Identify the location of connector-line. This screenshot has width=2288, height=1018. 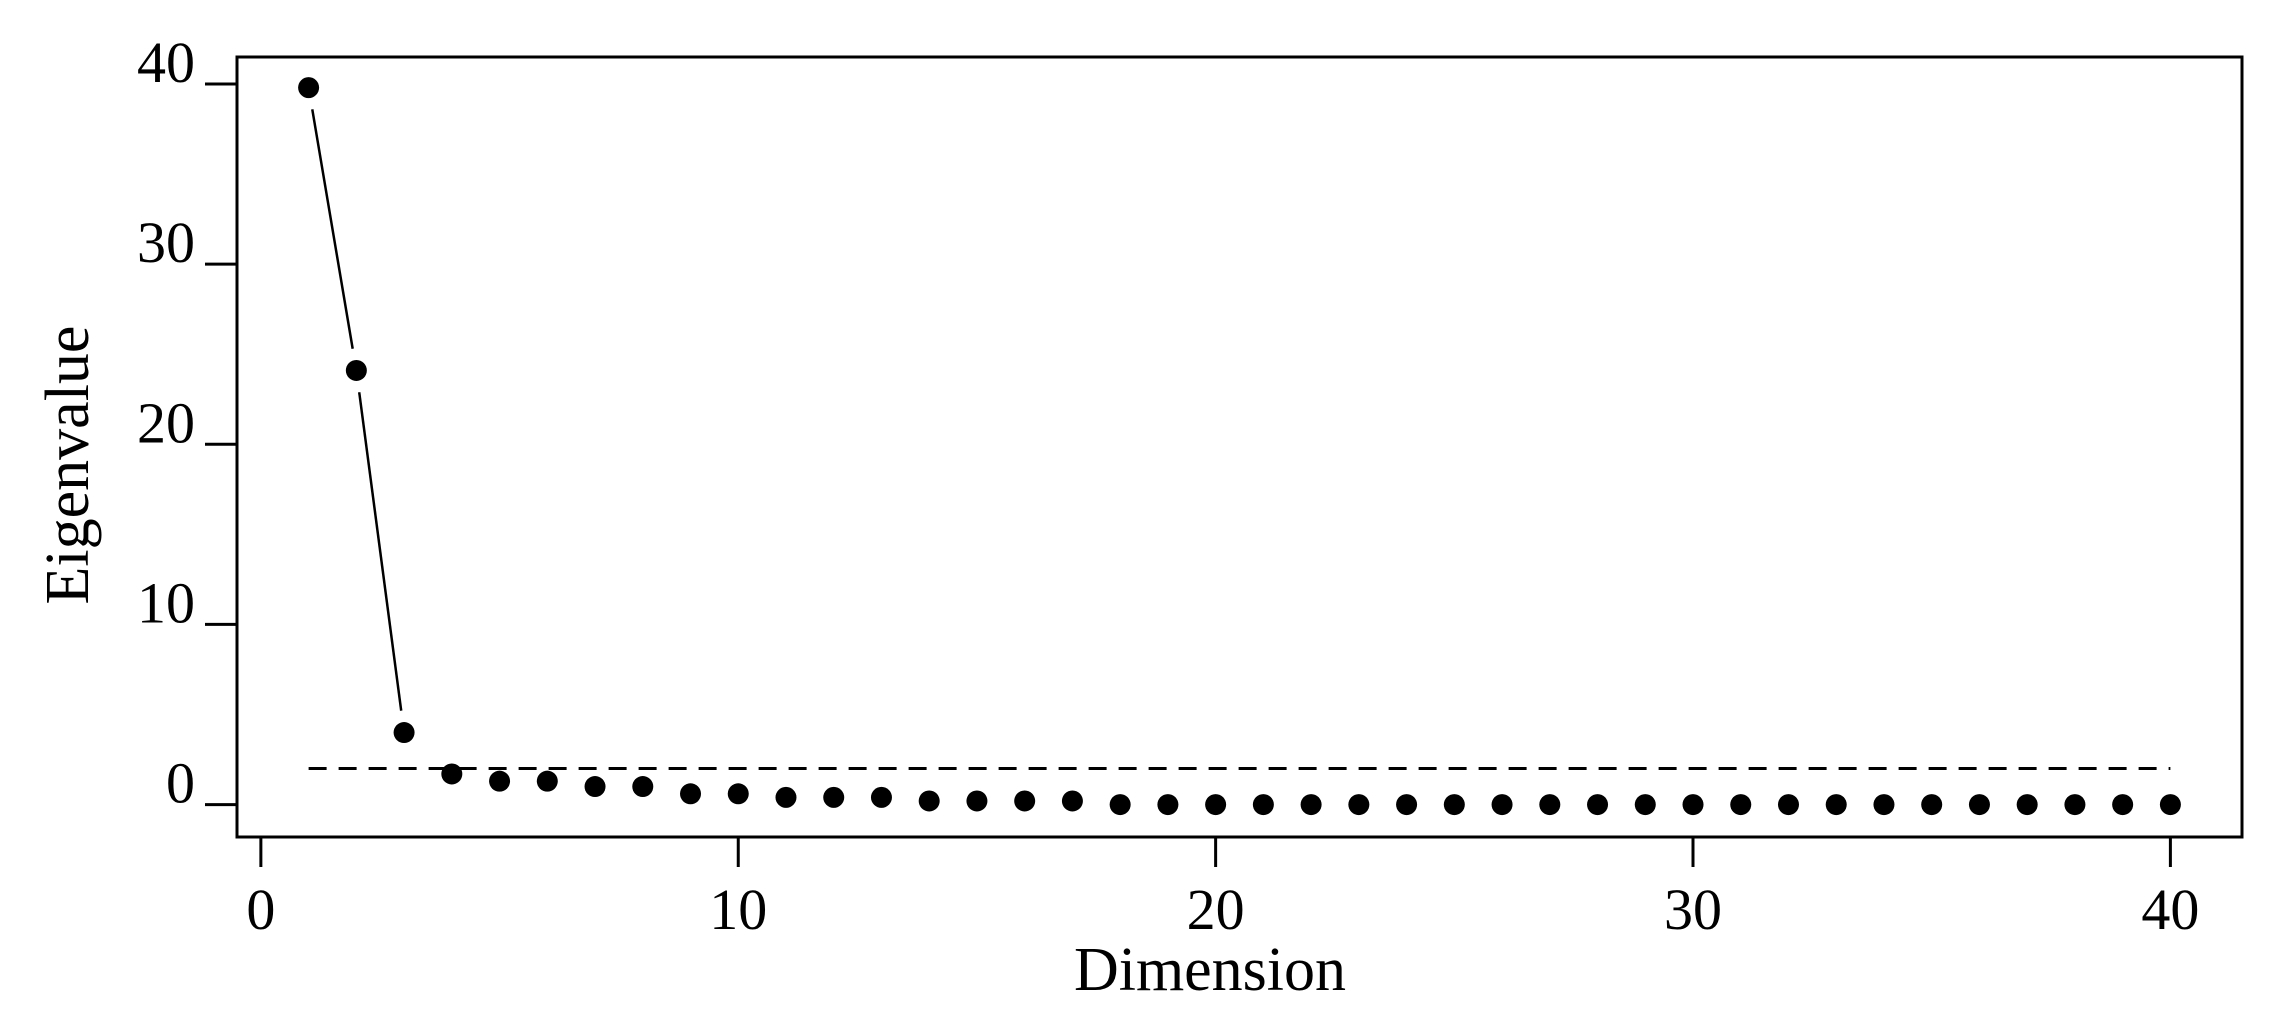
(357, 410).